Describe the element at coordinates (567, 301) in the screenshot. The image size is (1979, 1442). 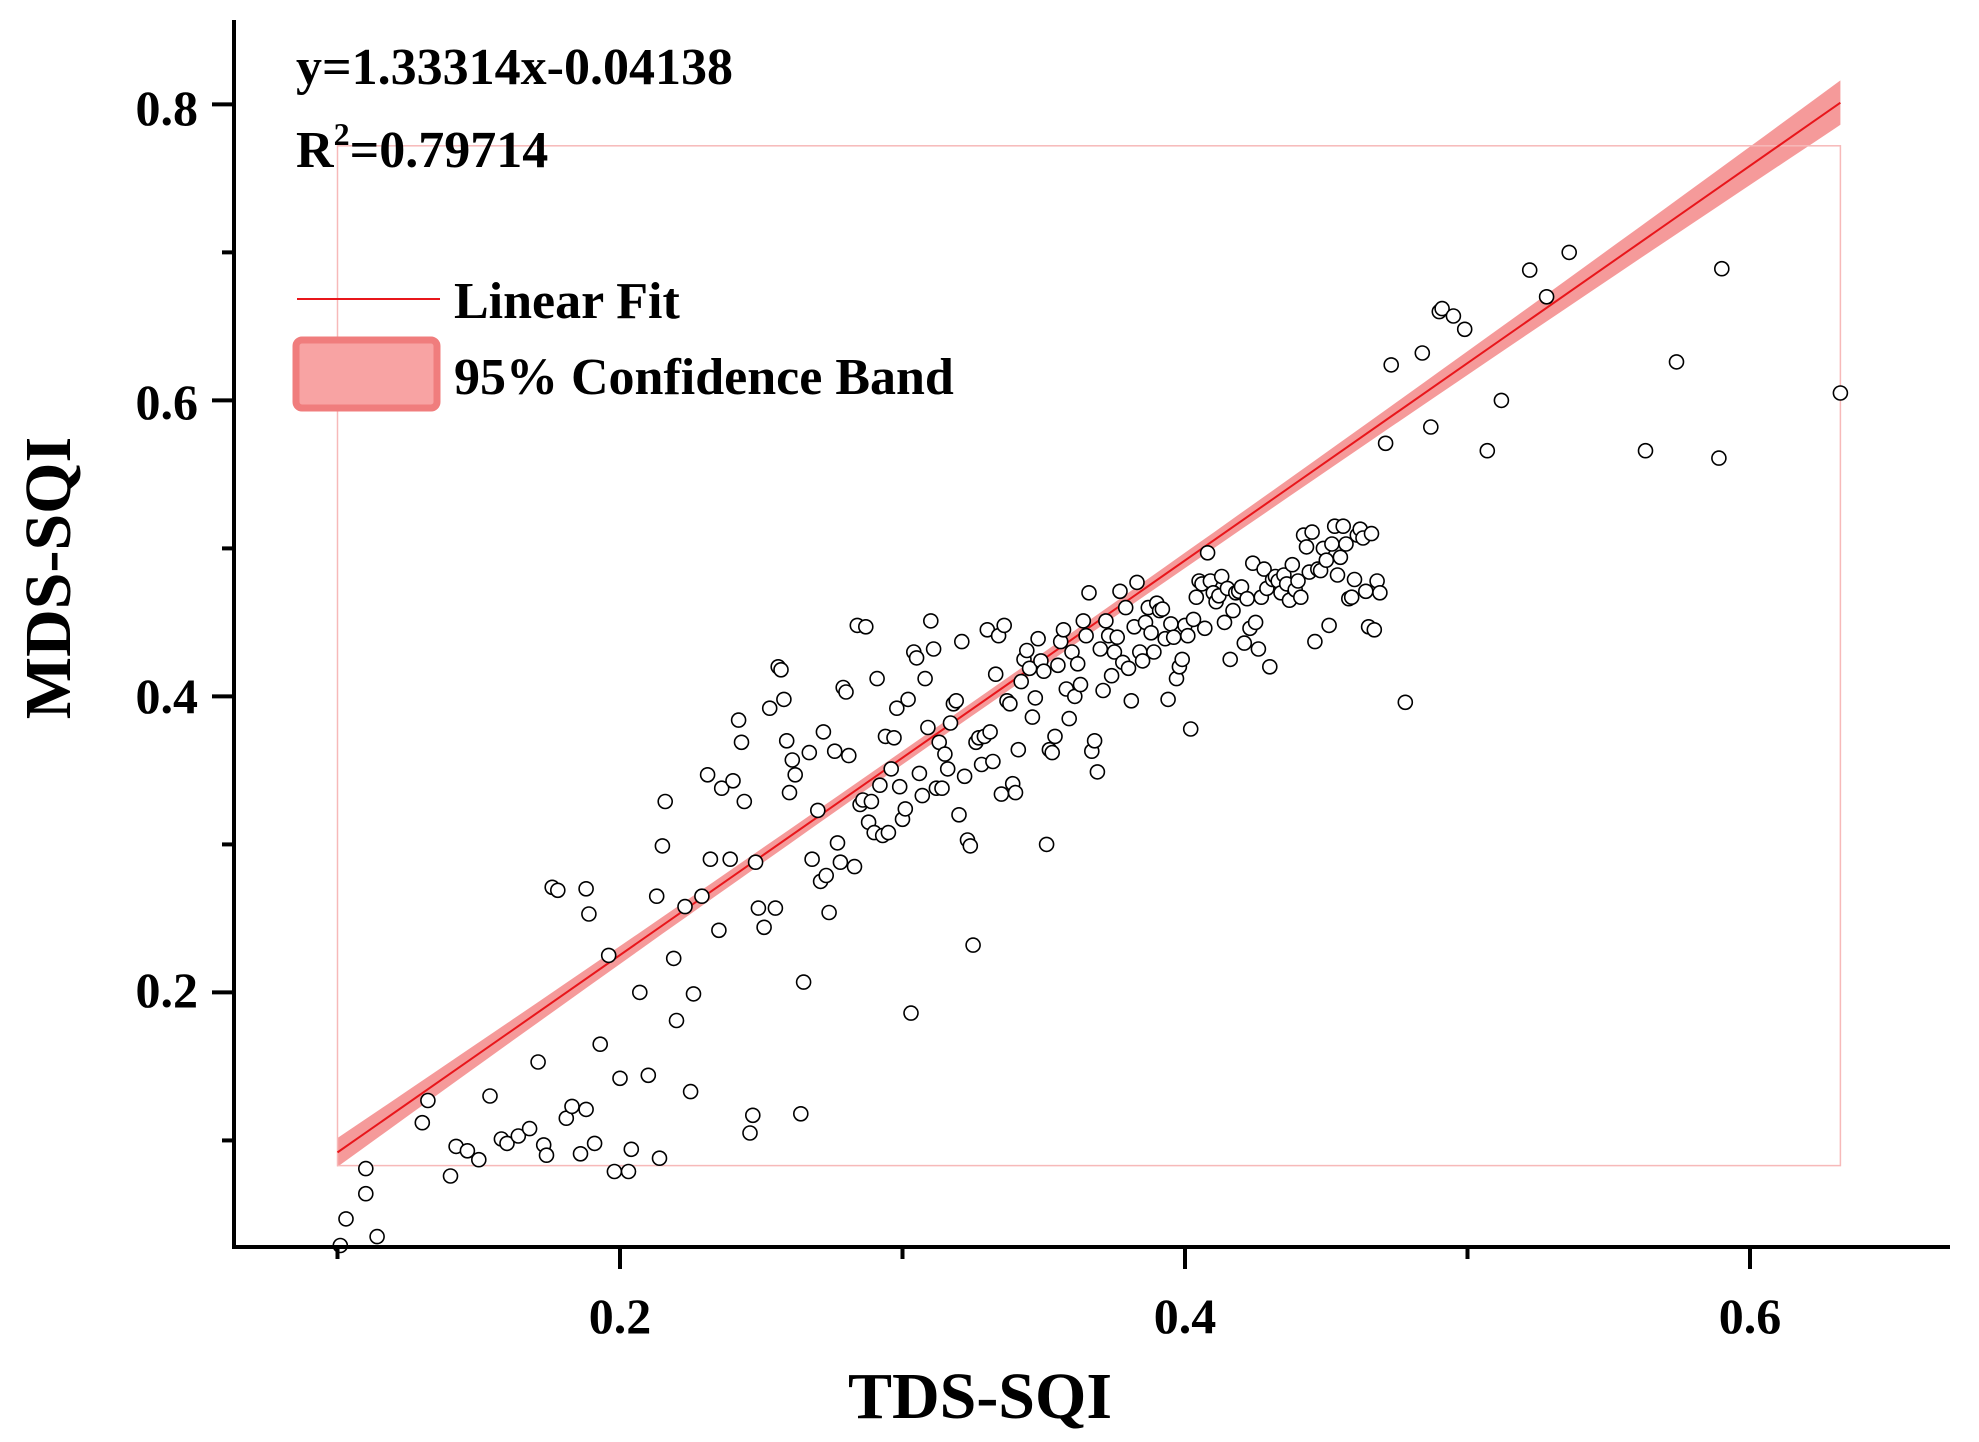
I see `legend-label-fit: Linear Fit` at that location.